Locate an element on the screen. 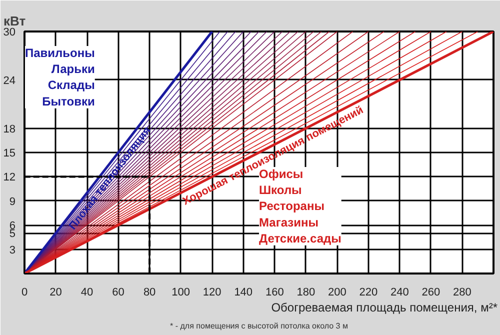 The height and width of the screenshot is (335, 500). y-tick-label: 30 is located at coordinates (9, 32).